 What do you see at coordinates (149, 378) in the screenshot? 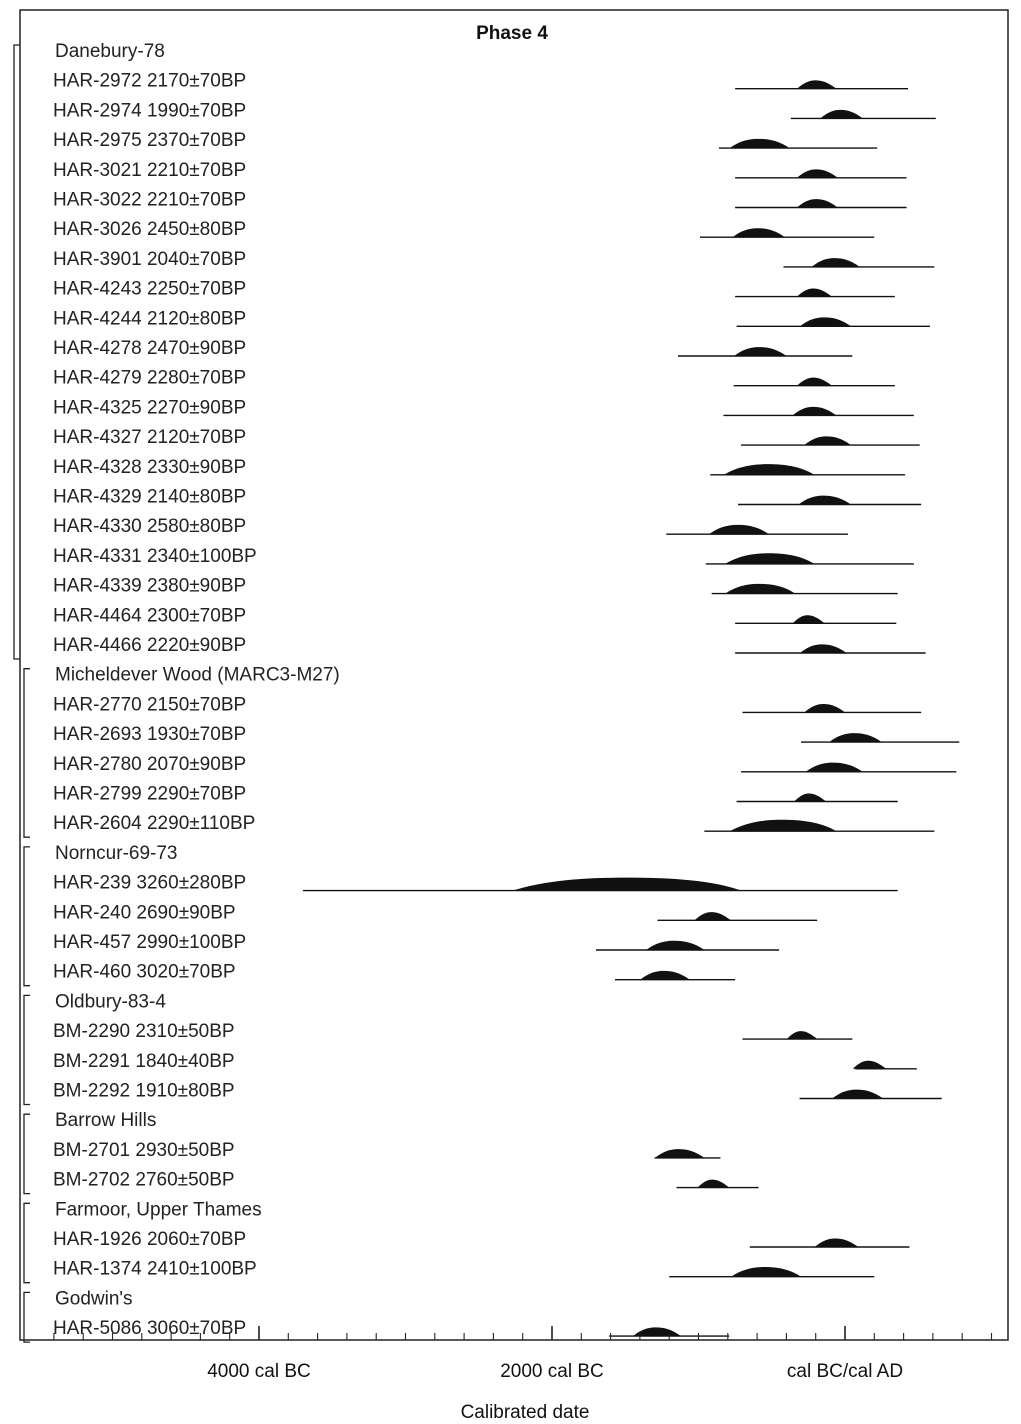
I see `sample-label: HAR-4279 2280±70BP` at bounding box center [149, 378].